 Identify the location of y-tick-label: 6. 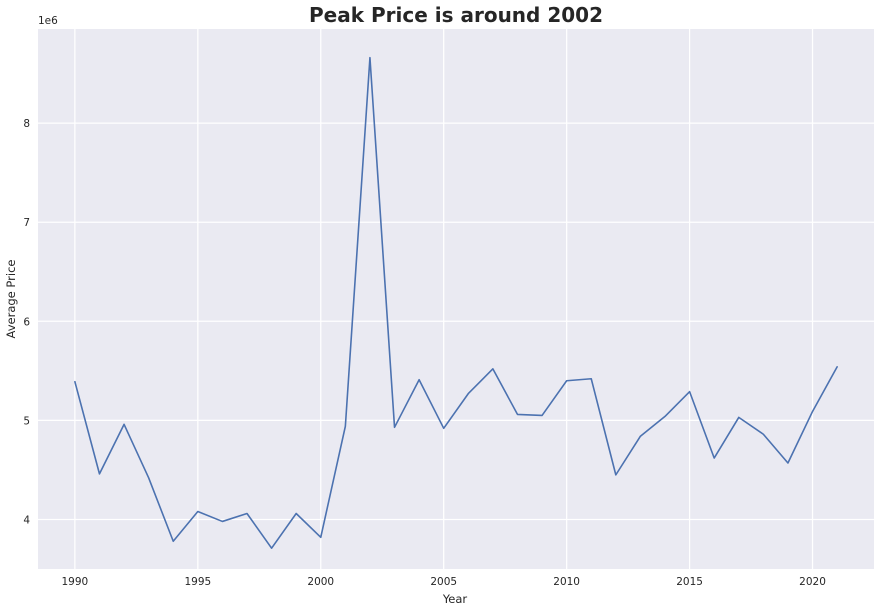
(26, 322).